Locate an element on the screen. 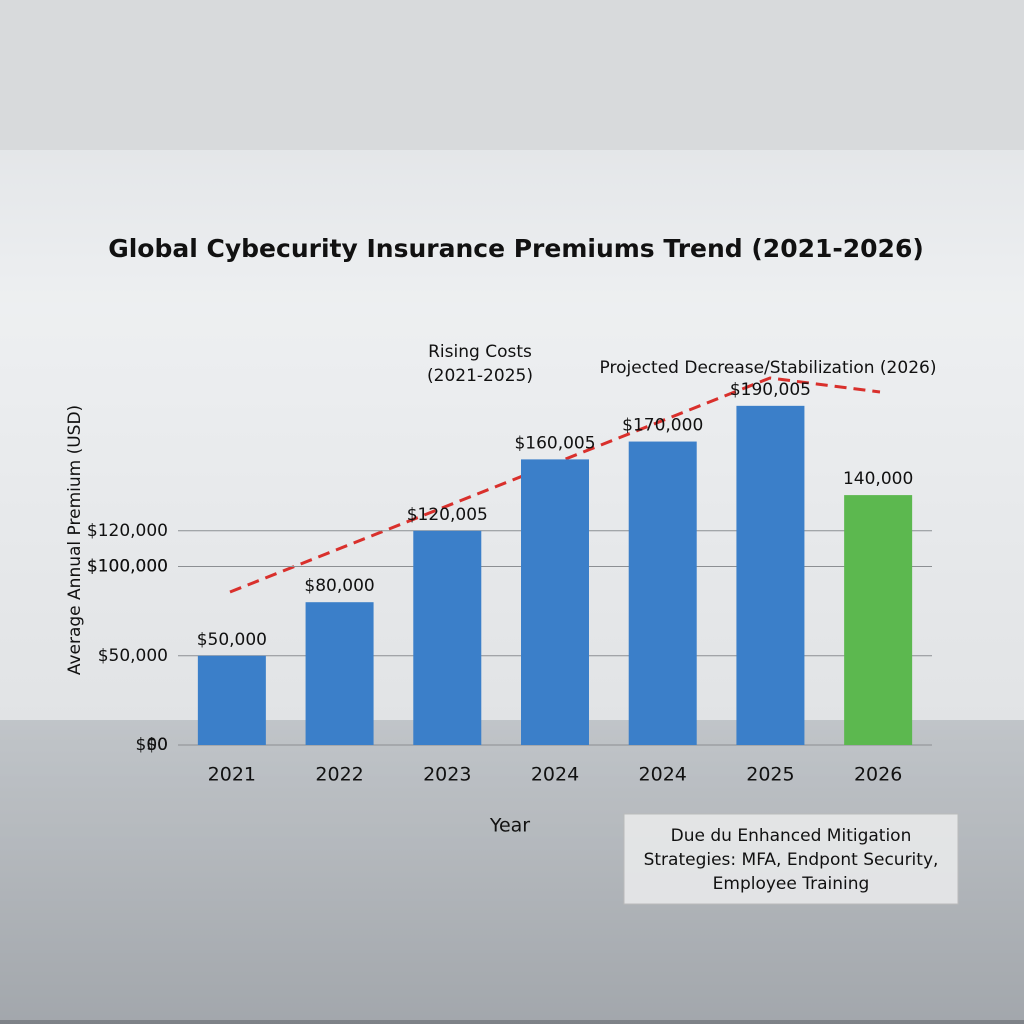  y-tick-label: $100,000 is located at coordinates (127, 567).